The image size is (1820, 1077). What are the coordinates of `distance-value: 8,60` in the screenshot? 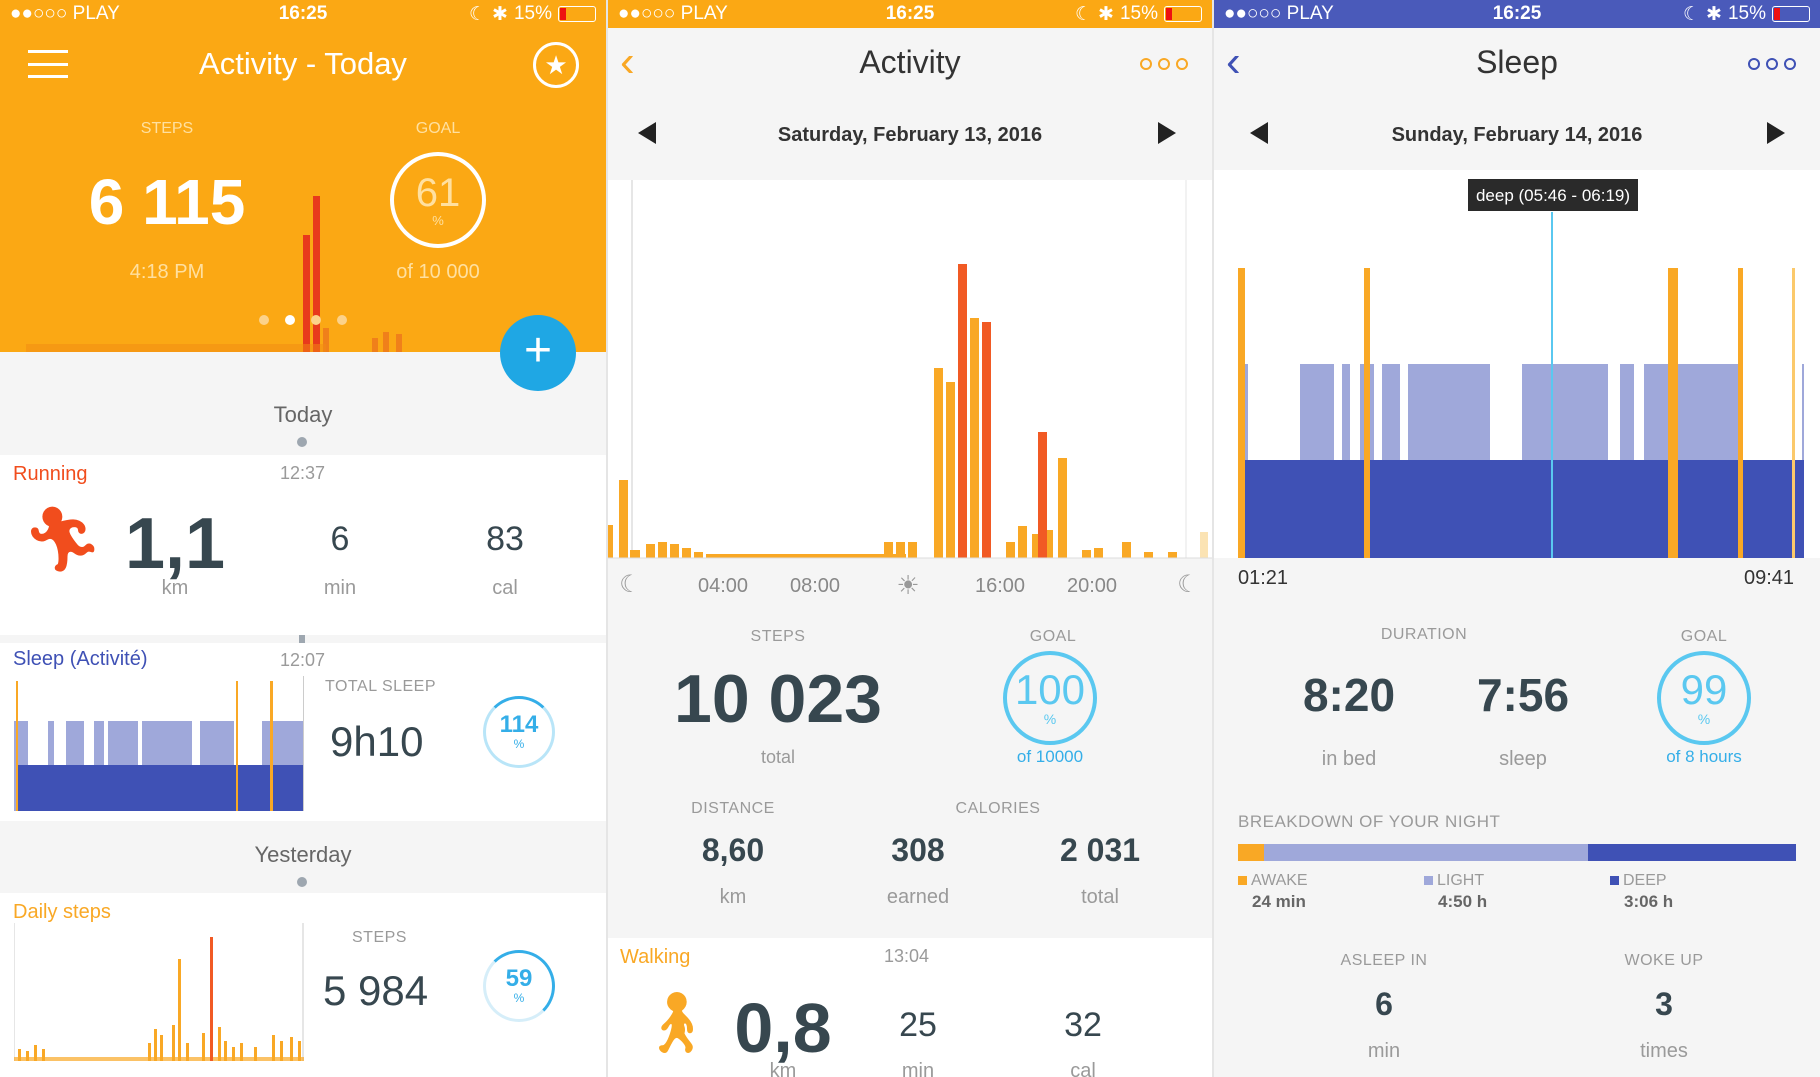 It's located at (733, 850).